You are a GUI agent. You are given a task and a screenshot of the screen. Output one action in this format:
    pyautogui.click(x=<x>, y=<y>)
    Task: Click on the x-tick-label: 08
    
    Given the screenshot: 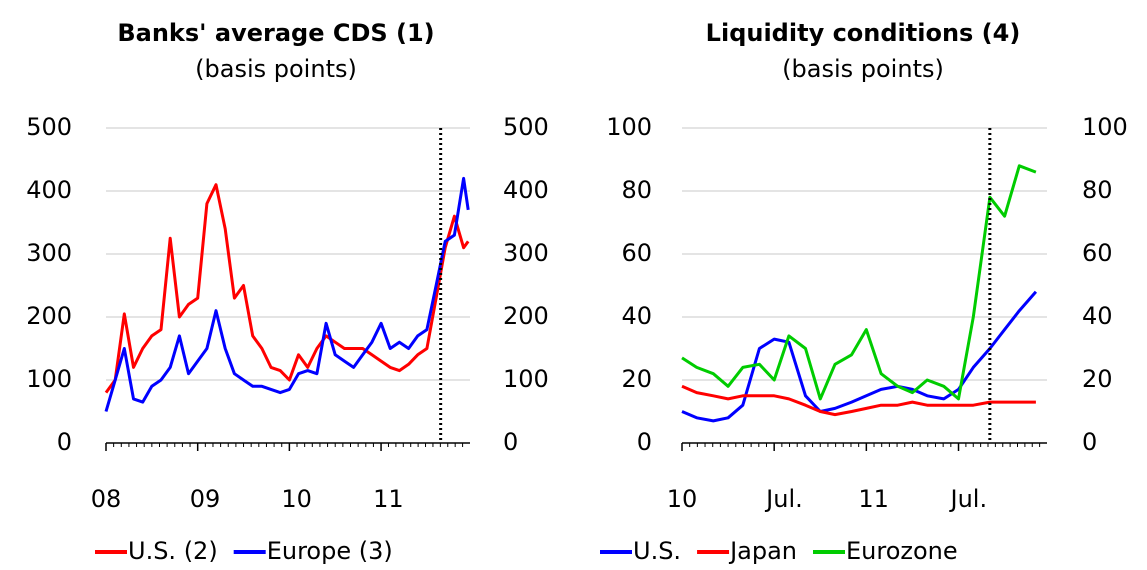 What is the action you would take?
    pyautogui.click(x=106, y=499)
    